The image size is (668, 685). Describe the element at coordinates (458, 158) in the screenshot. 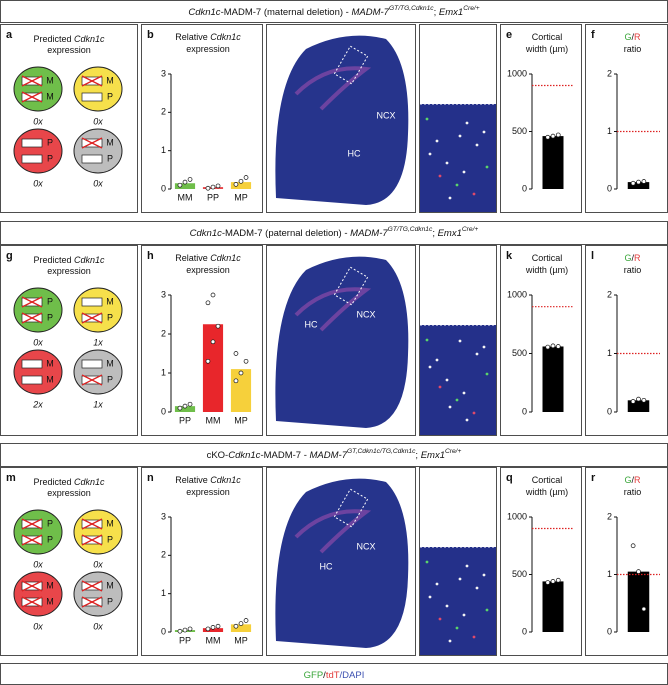

I see `cortex-zoom` at that location.